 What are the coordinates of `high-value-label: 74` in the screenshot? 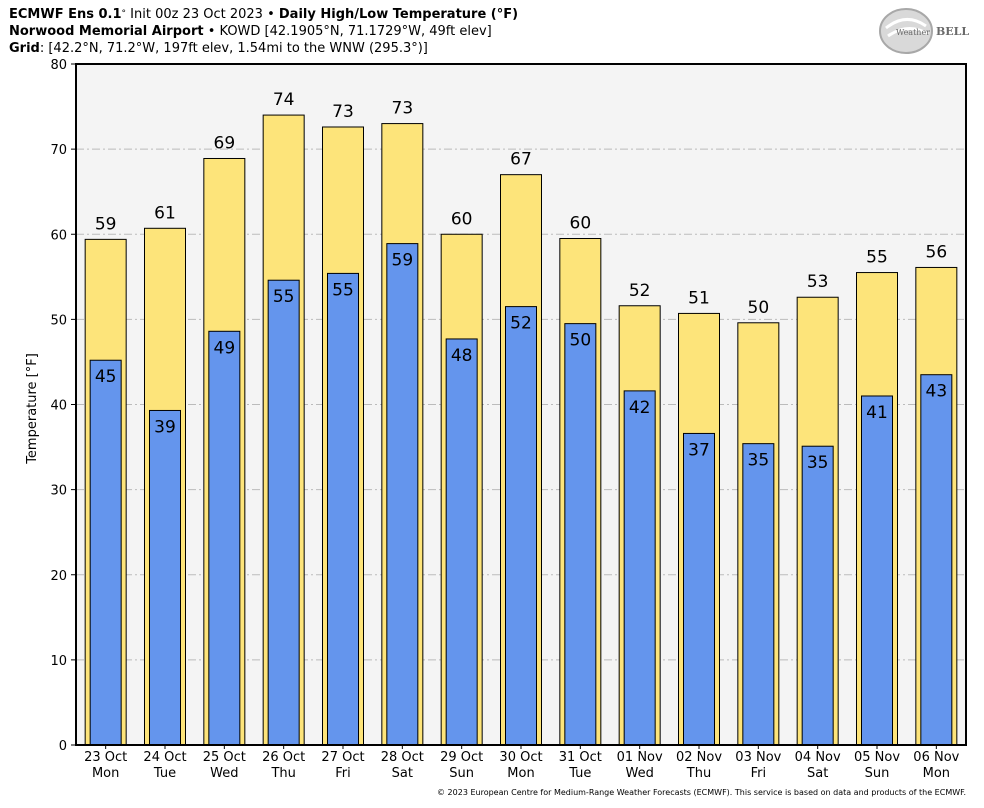 It's located at (284, 100).